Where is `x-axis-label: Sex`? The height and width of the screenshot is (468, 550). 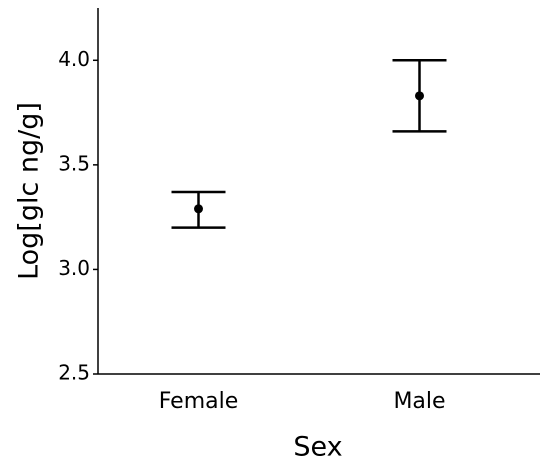
x-axis-label: Sex is located at coordinates (317, 447).